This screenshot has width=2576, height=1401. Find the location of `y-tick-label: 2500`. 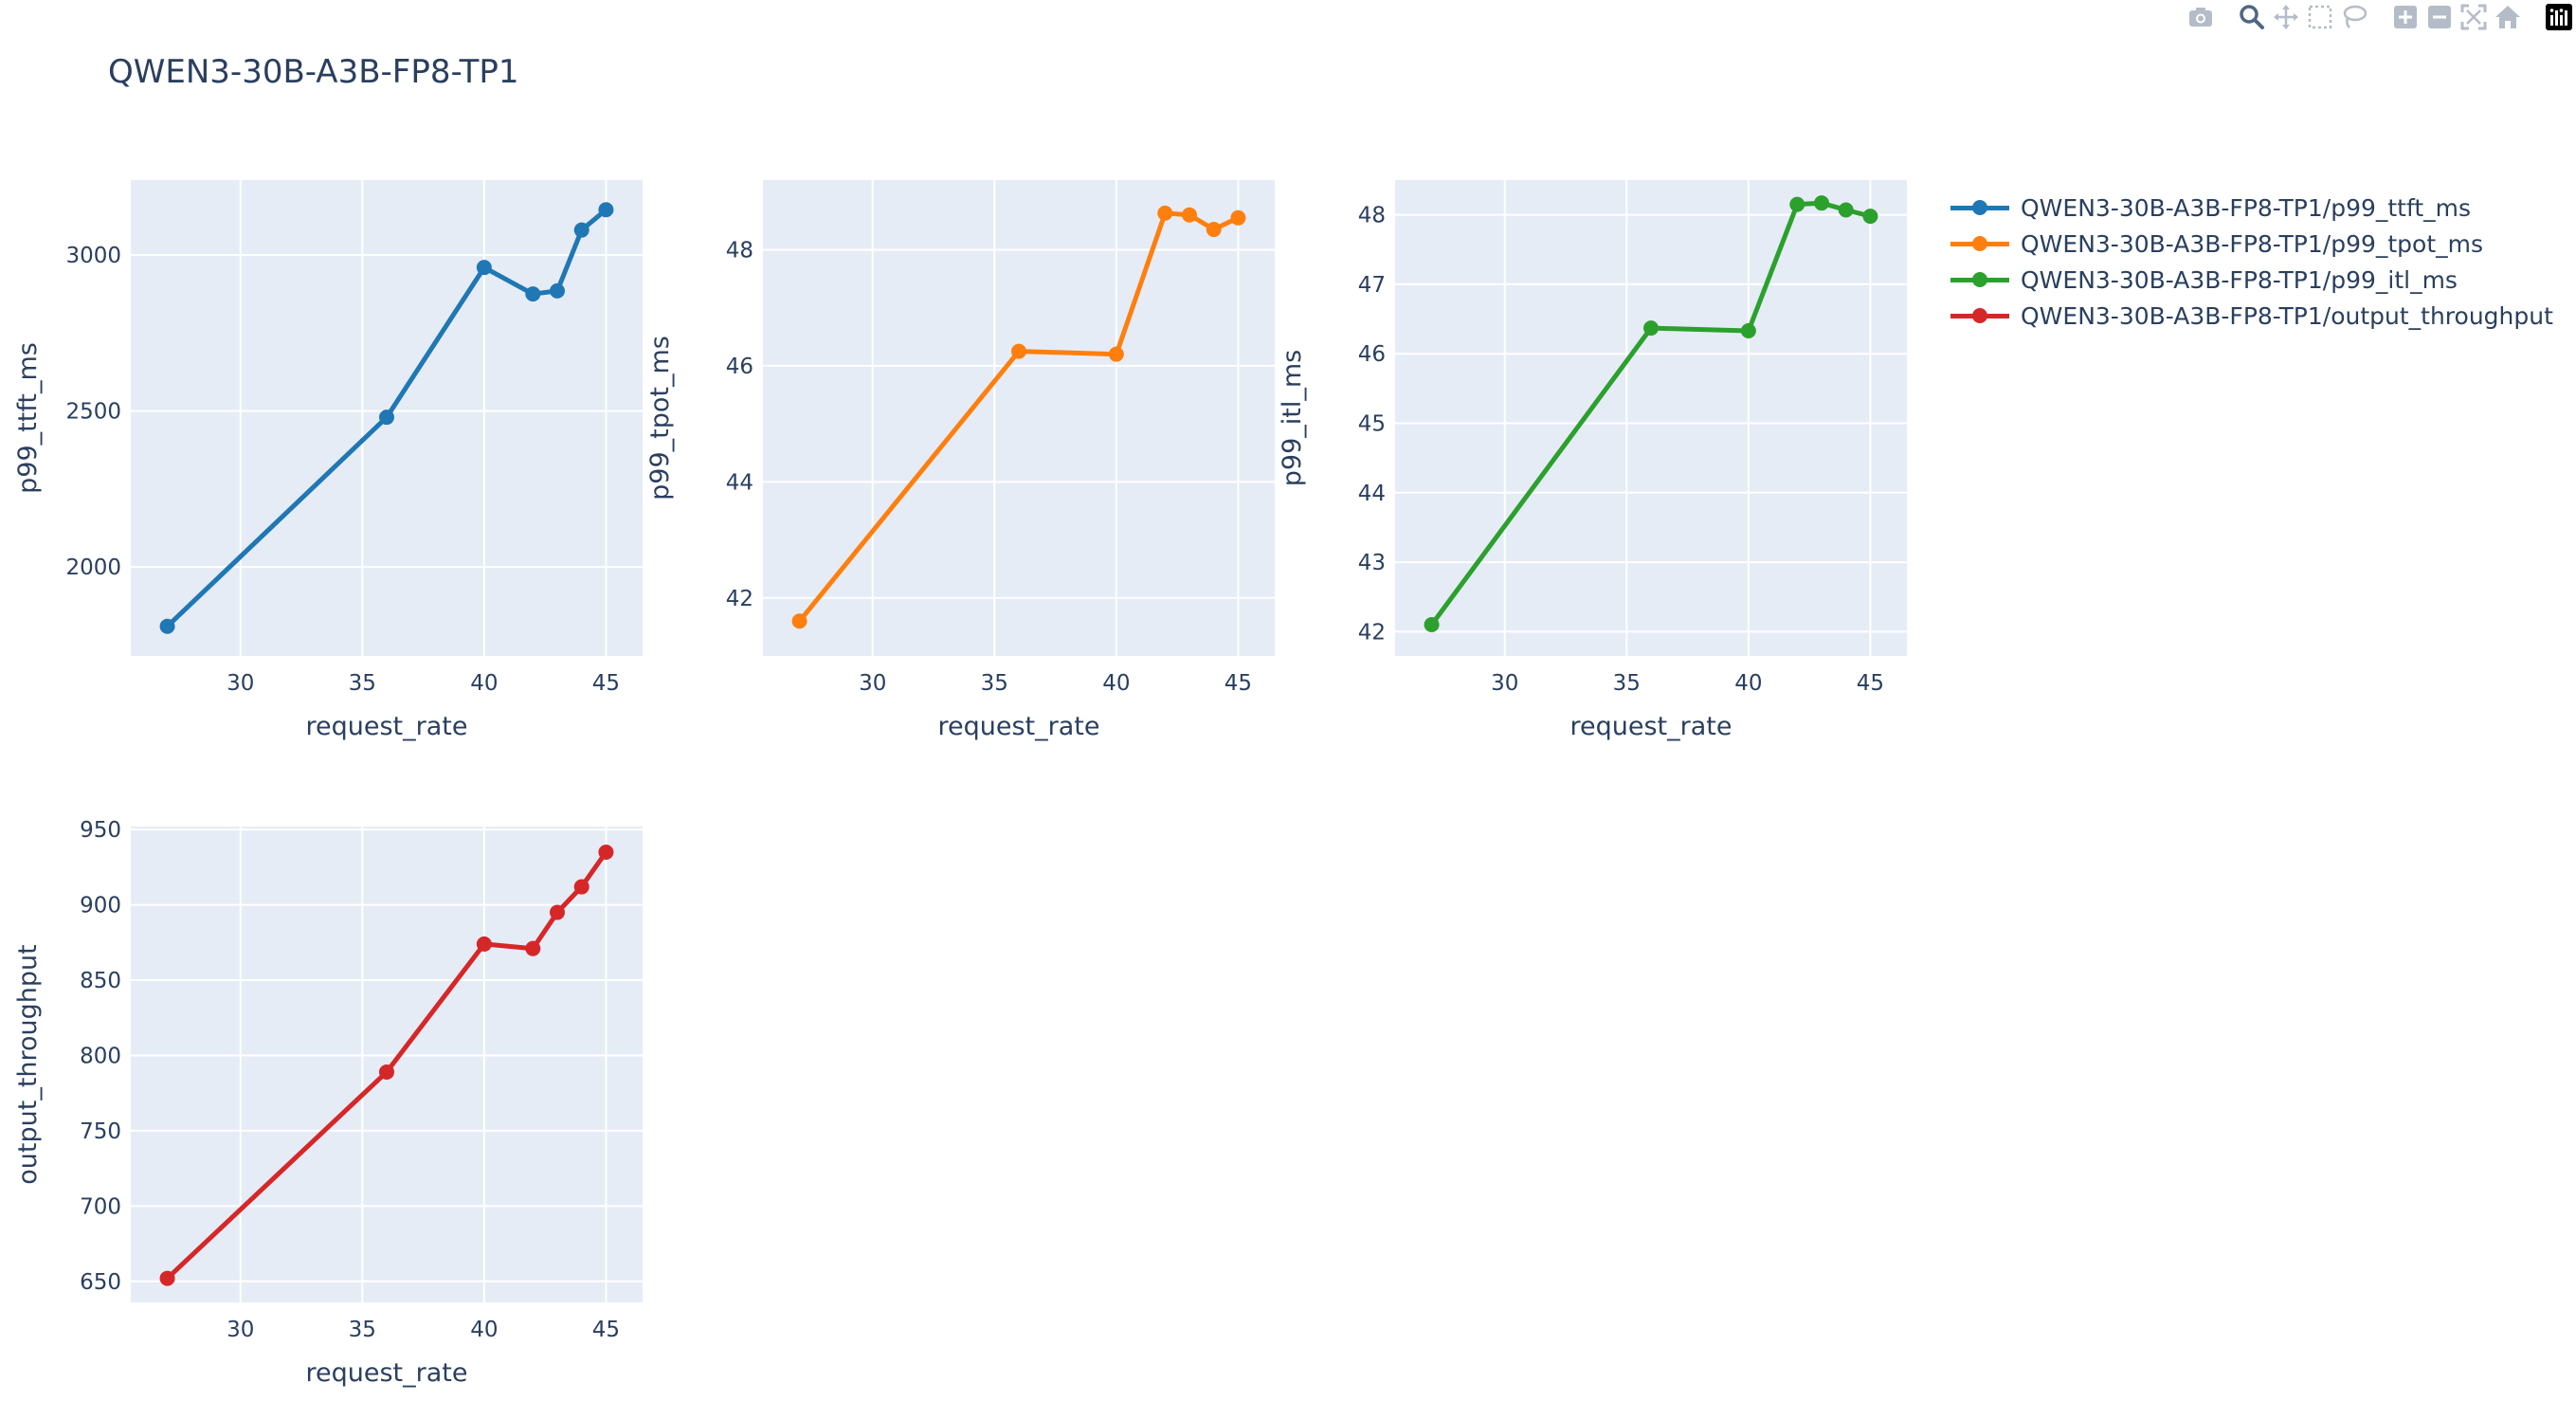

y-tick-label: 2500 is located at coordinates (93, 412).